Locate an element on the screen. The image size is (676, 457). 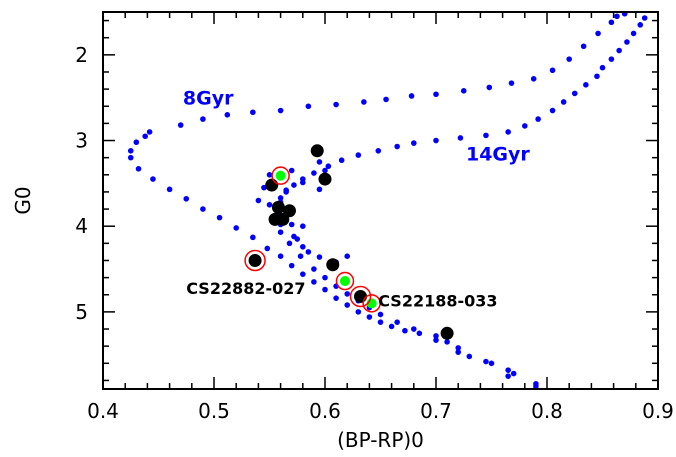
x-axis-label: (BP-RP)0 is located at coordinates (380, 440).